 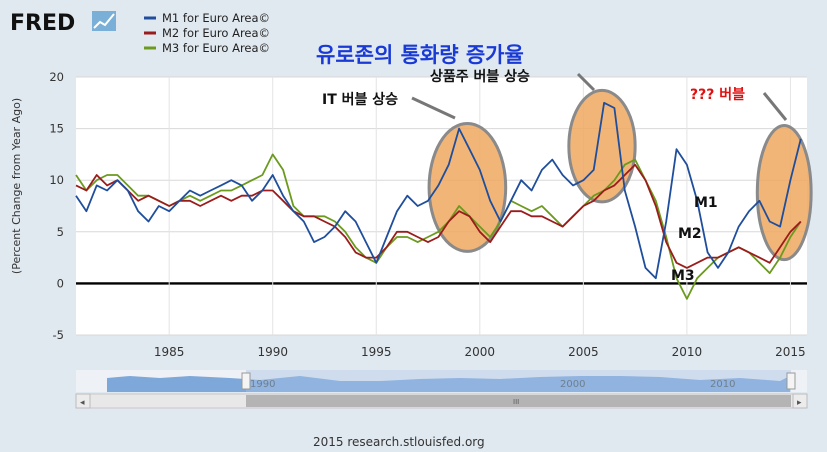 What do you see at coordinates (360, 99) in the screenshot?
I see `annotation-it-bubble: IT 버블 상승` at bounding box center [360, 99].